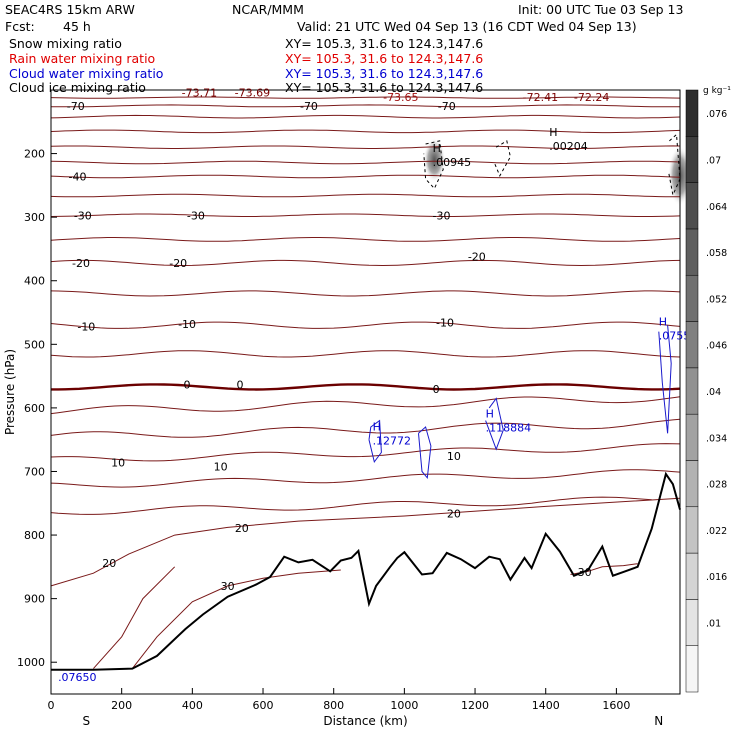  What do you see at coordinates (716, 207) in the screenshot?
I see `colorbar-tick-label: .064` at bounding box center [716, 207].